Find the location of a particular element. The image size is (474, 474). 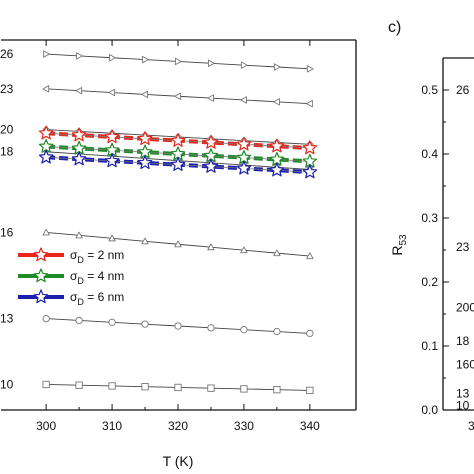

series-label-16: 16 is located at coordinates (7, 232).